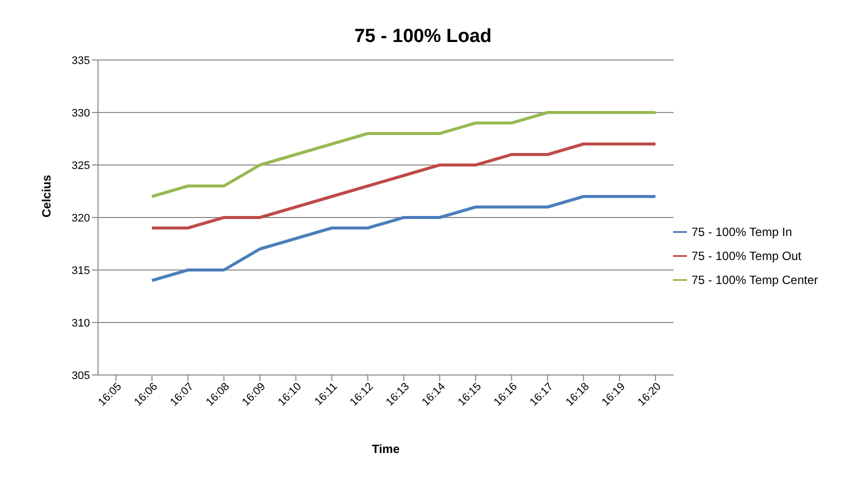 This screenshot has height=479, width=853. Describe the element at coordinates (81, 166) in the screenshot. I see `y-tick-label: 325` at that location.